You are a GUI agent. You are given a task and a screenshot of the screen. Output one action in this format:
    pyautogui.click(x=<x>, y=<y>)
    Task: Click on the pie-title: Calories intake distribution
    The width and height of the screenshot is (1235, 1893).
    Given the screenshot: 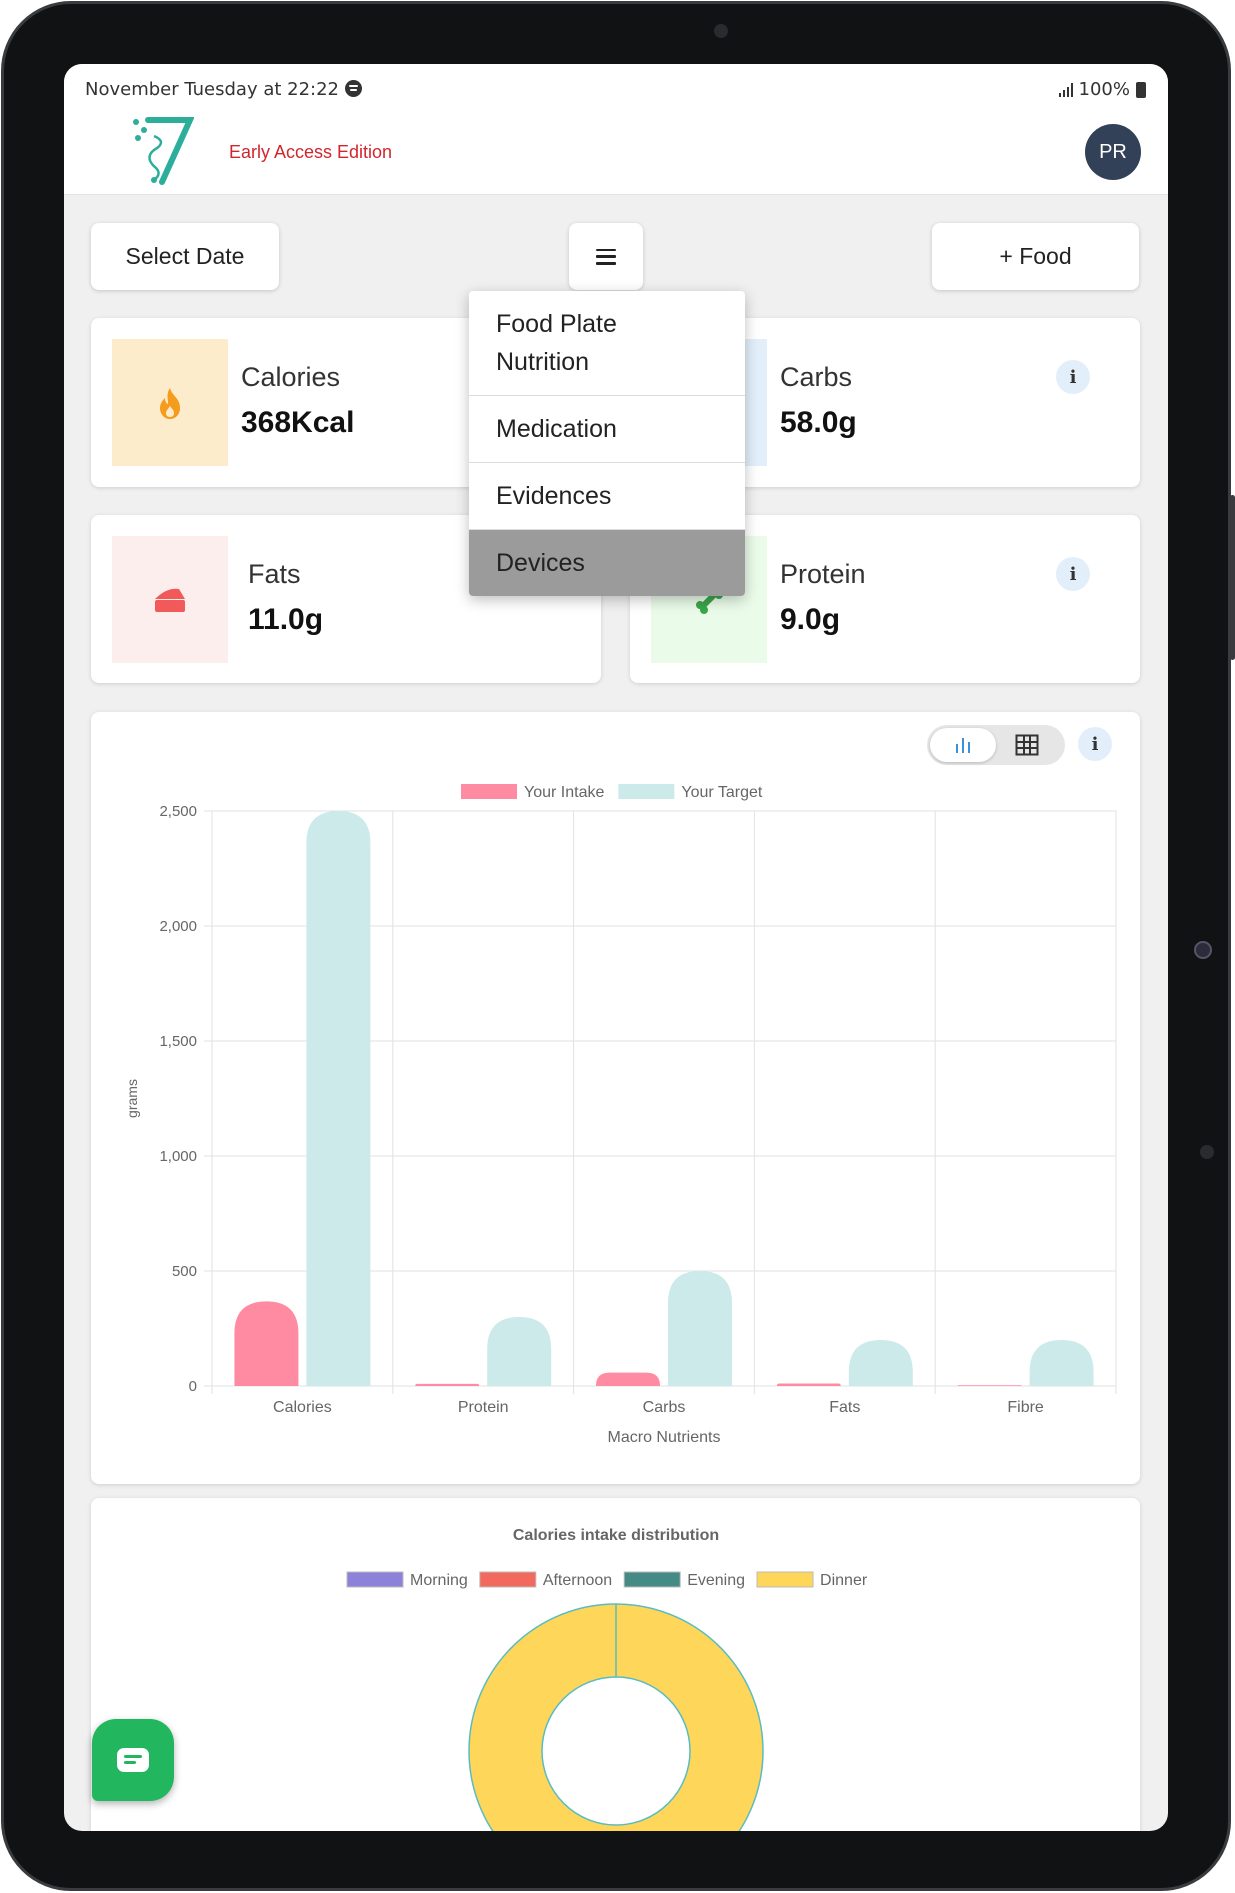 What is the action you would take?
    pyautogui.click(x=616, y=1535)
    